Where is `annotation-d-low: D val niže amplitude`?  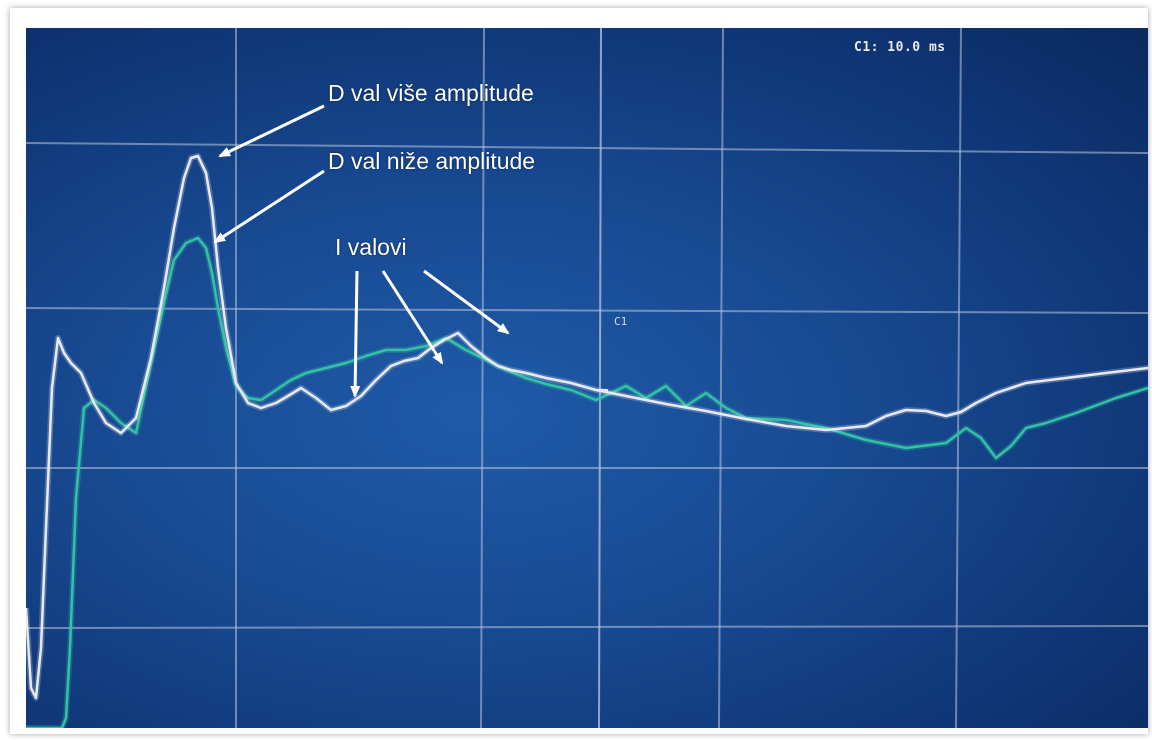
annotation-d-low: D val niže amplitude is located at coordinates (431, 161).